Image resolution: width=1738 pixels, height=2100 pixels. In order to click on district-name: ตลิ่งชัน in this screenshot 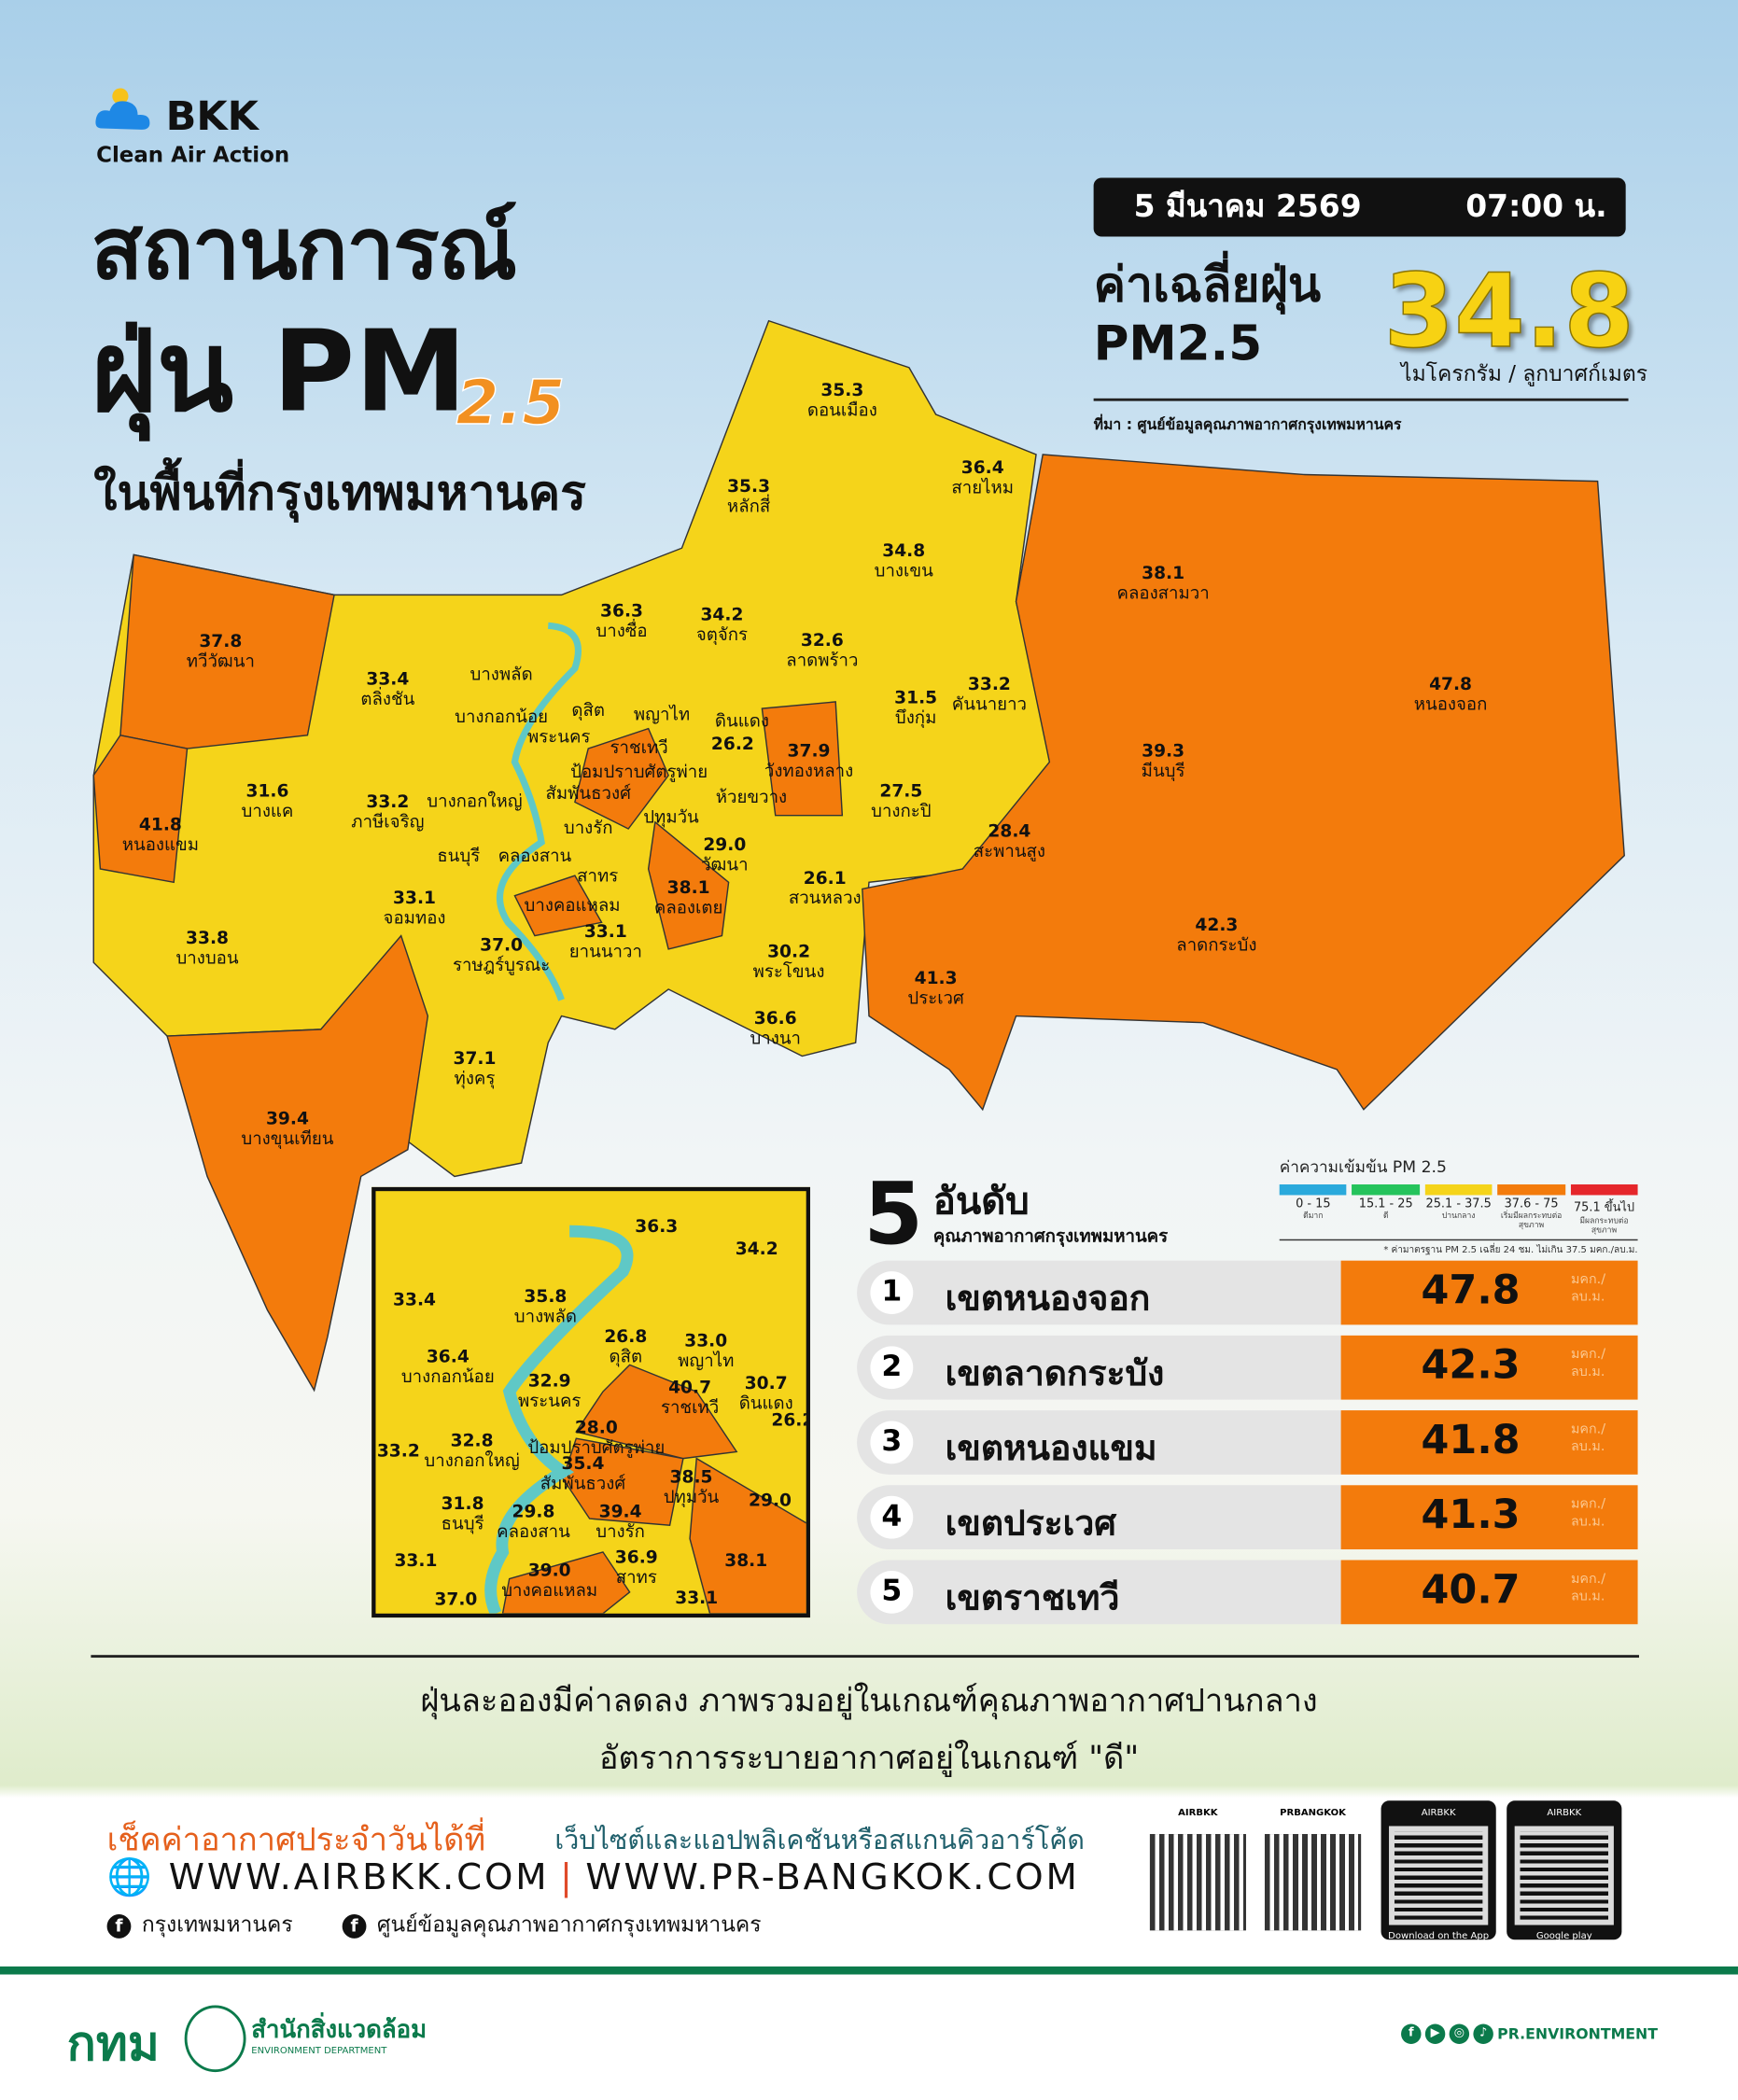, I will do `click(387, 700)`.